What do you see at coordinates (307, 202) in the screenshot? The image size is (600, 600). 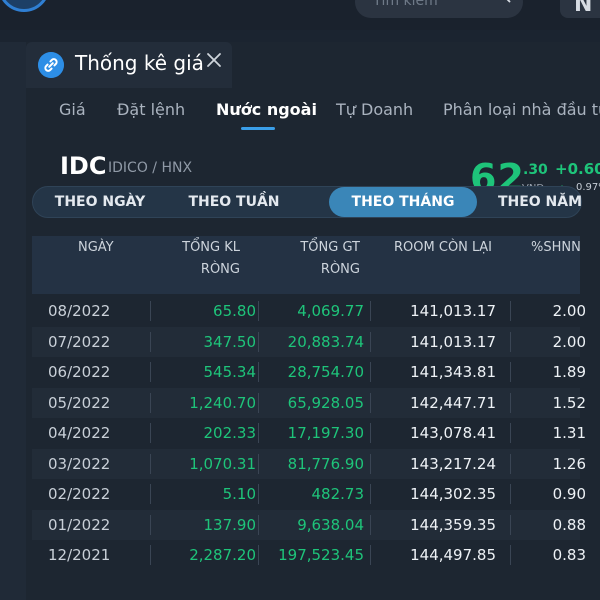 I see `period-selector: THEO NGÀY THEO TUẦN THEO THÁNG THEO NĂM` at bounding box center [307, 202].